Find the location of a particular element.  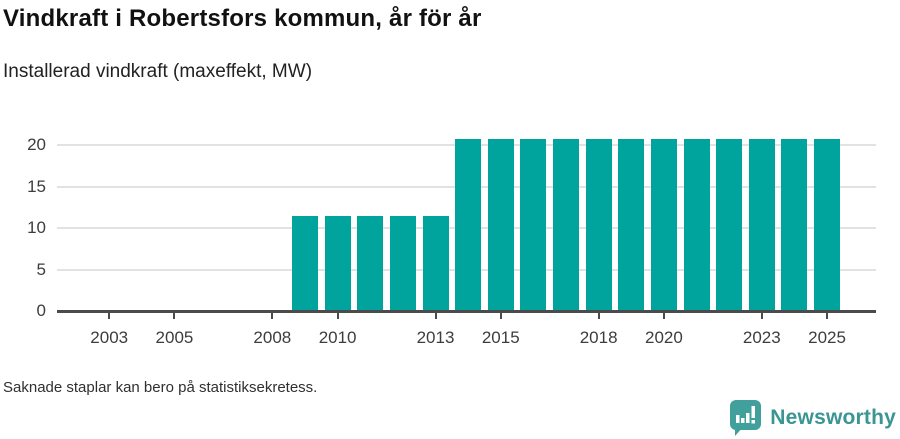

bar-2009 is located at coordinates (304, 263).